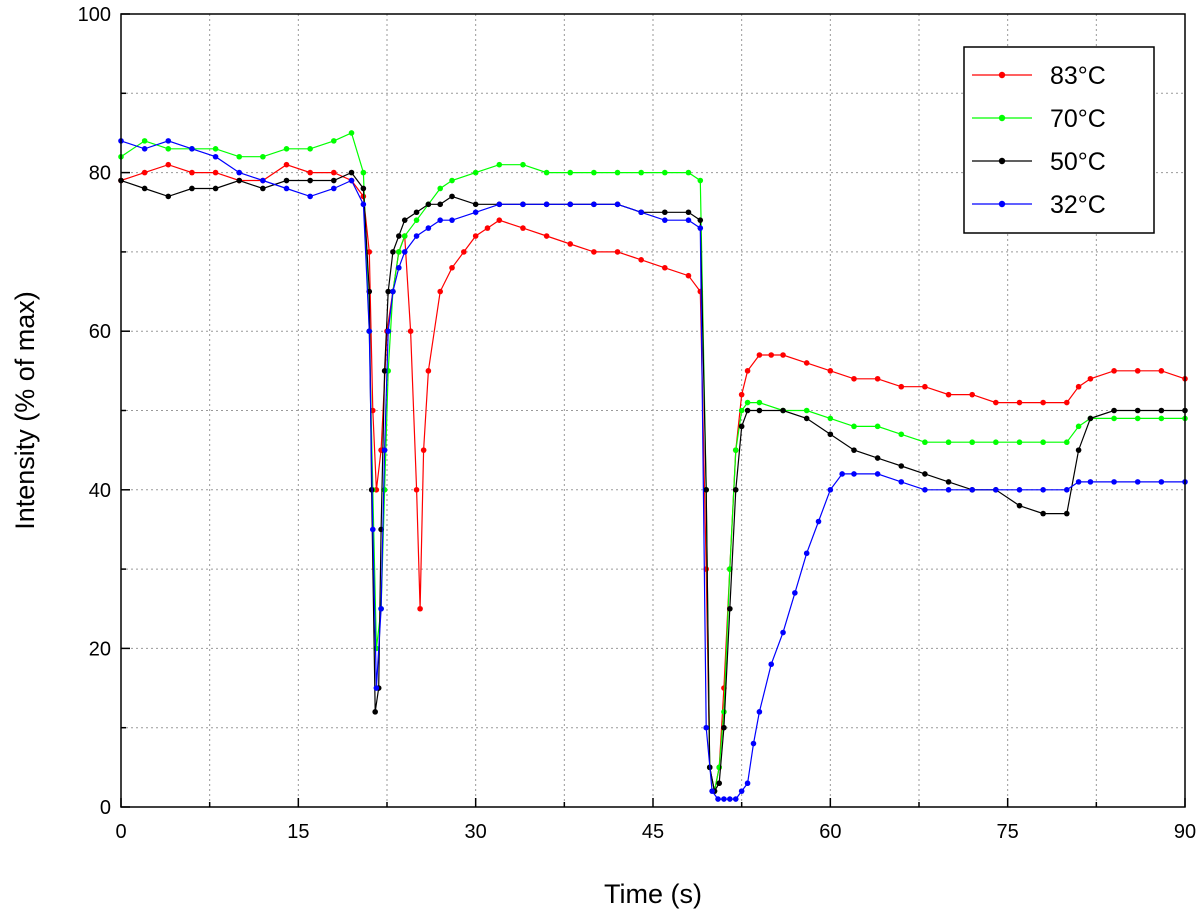  I want to click on y-tick-label: 60, so click(100, 332).